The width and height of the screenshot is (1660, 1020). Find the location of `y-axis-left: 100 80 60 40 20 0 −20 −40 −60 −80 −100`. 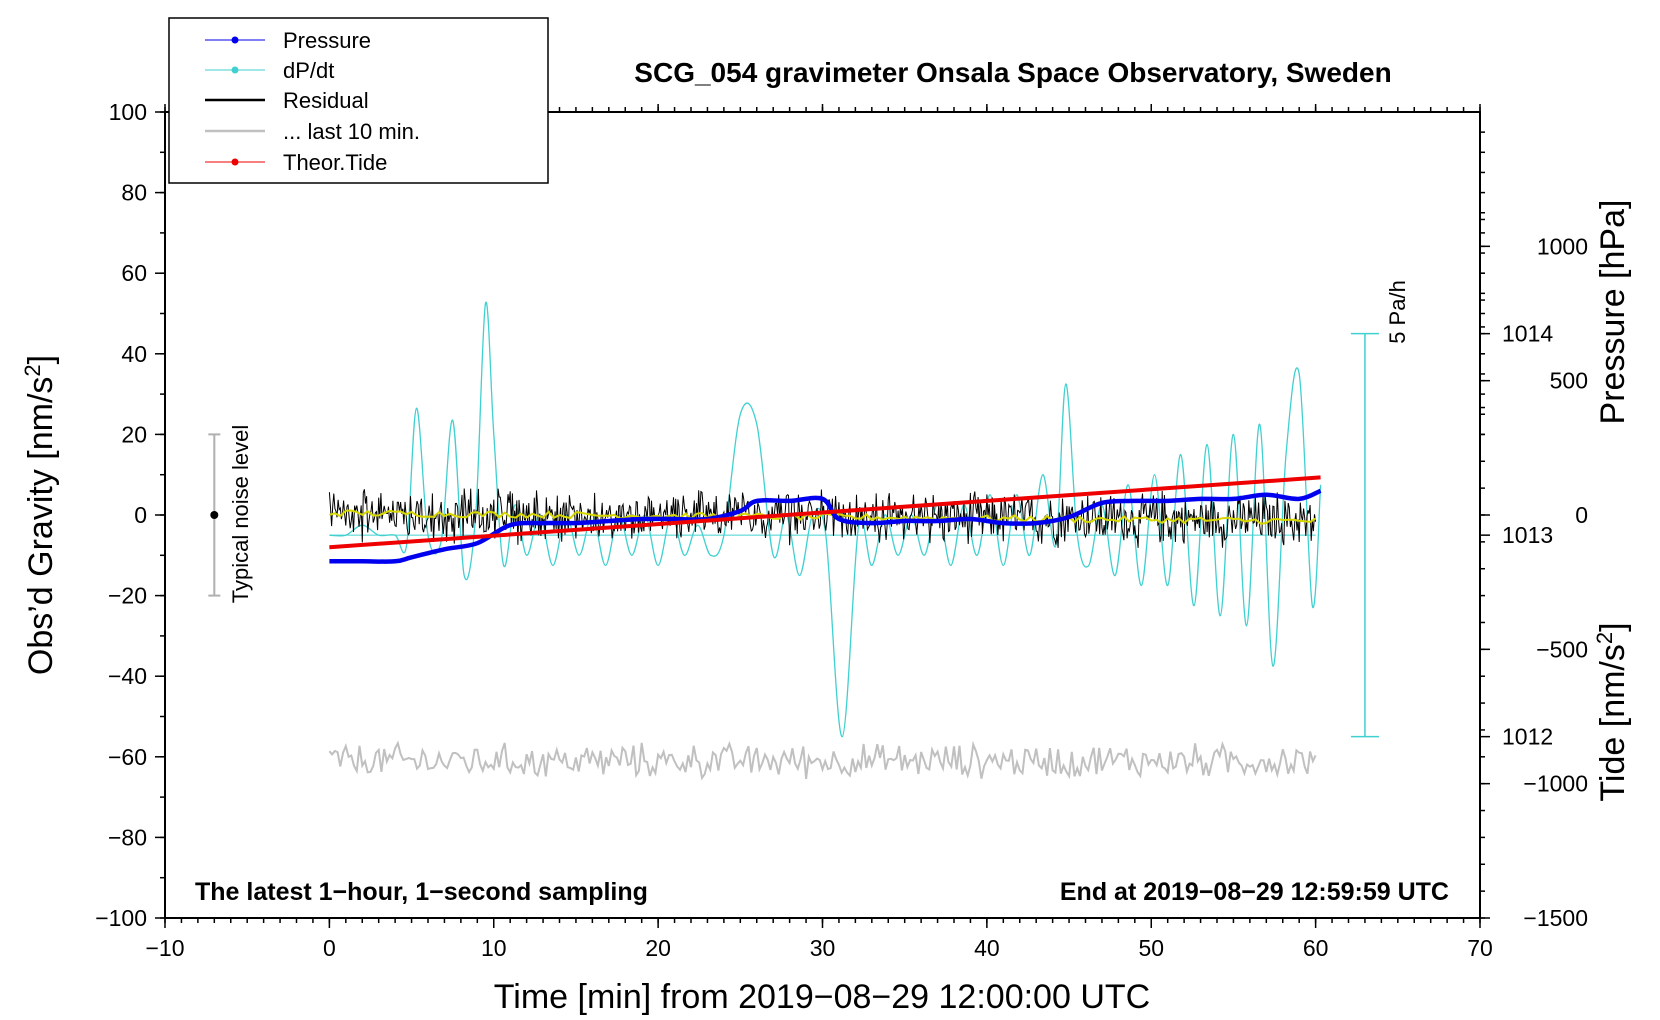

y-axis-left: 100 80 60 40 20 0 −20 −40 −60 −80 −100 is located at coordinates (130, 515).